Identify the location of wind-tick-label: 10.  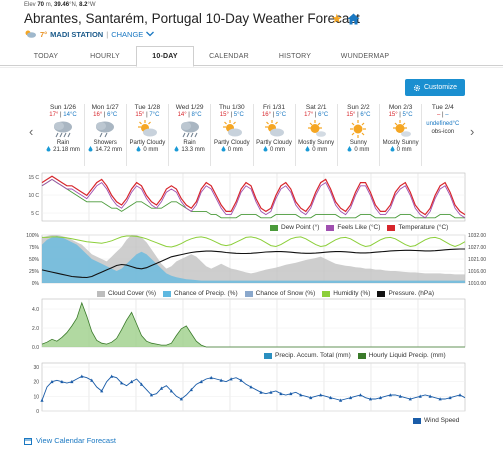
(36, 397).